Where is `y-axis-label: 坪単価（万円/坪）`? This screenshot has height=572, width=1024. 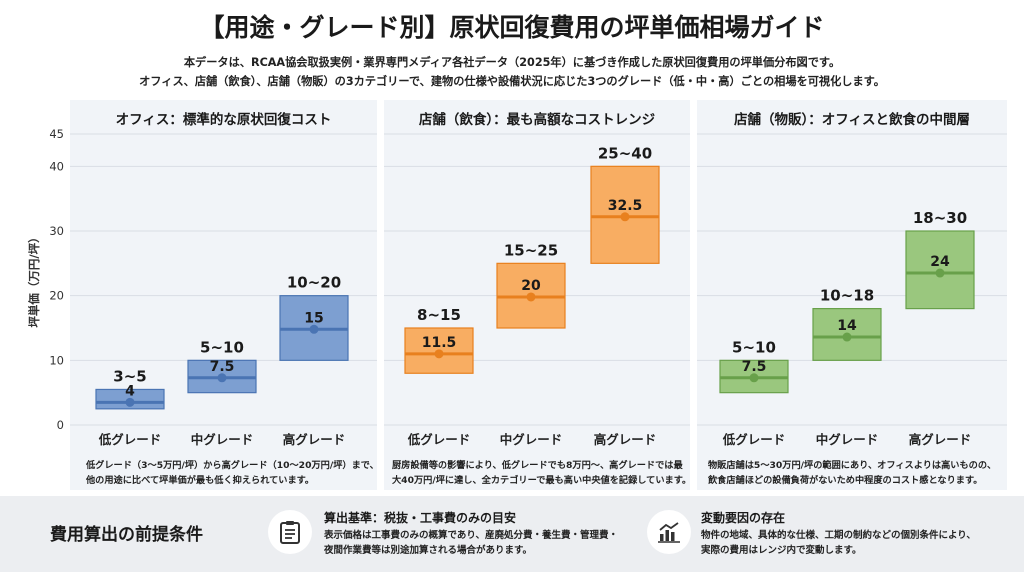 y-axis-label: 坪単価（万円/坪） is located at coordinates (34, 279).